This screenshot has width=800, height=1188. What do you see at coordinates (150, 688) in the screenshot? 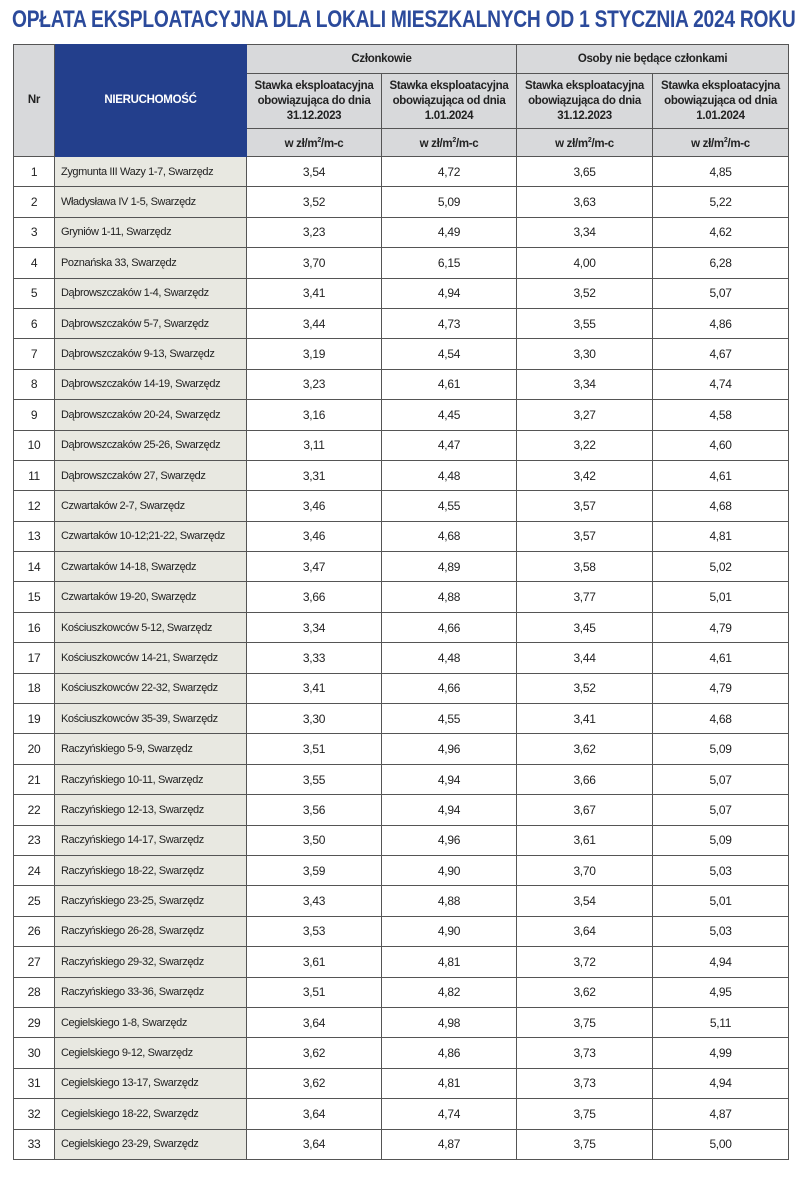
I see `cell-property: Kościuszkowców 22-32, Swarzędz` at bounding box center [150, 688].